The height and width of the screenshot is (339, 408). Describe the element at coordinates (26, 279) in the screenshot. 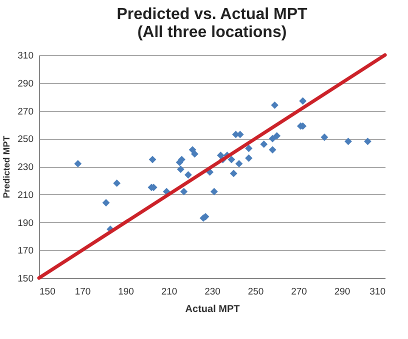

I see `y-tick-label: 150` at that location.